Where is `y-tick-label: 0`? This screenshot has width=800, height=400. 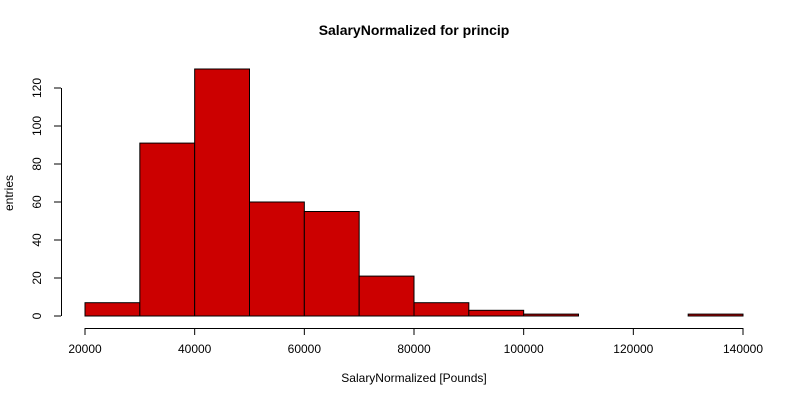
y-tick-label: 0 is located at coordinates (37, 315).